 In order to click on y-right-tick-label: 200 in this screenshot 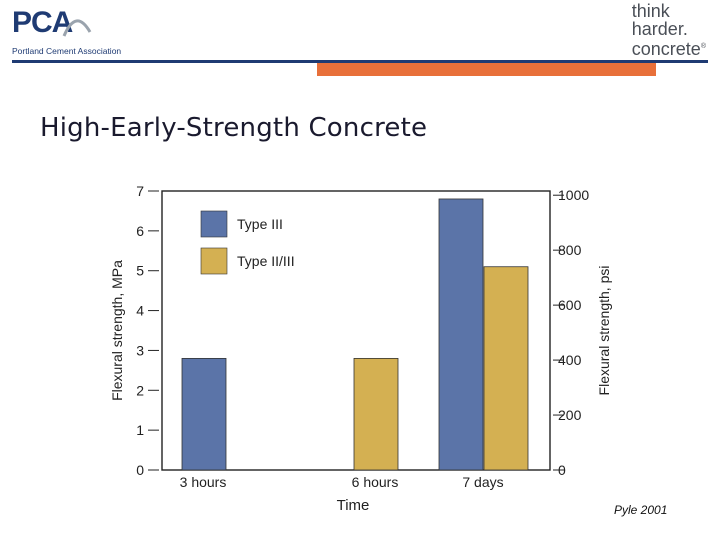, I will do `click(570, 415)`.